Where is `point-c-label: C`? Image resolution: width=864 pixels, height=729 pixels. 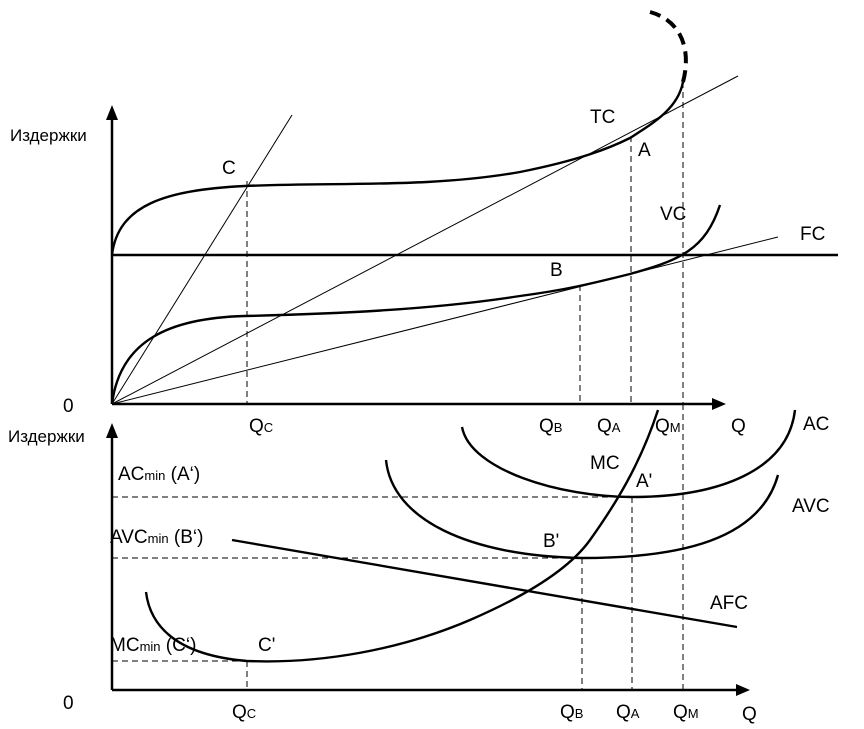
point-c-label: C is located at coordinates (229, 168).